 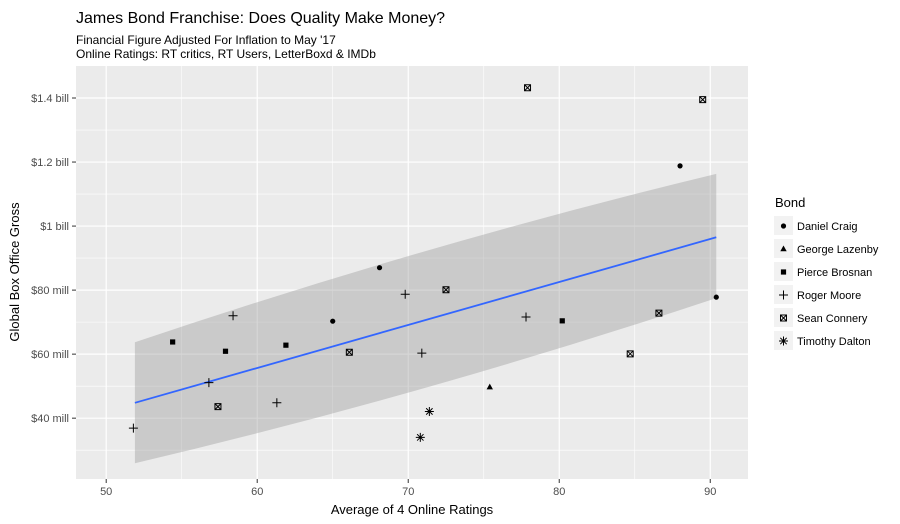 What do you see at coordinates (54, 227) in the screenshot?
I see `y-tick-label: $1 bill` at bounding box center [54, 227].